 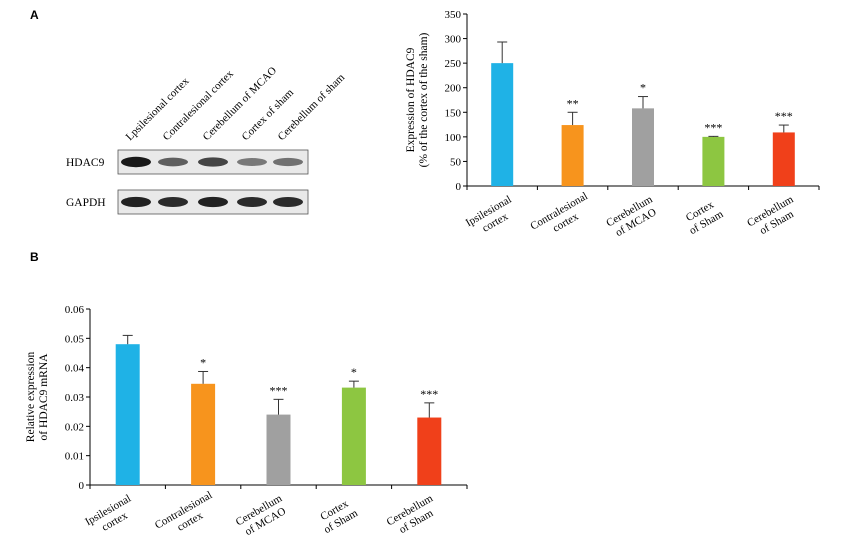 I want to click on y-axis-label: Relative expressionof HDAC9 mRNA, so click(x=37, y=397).